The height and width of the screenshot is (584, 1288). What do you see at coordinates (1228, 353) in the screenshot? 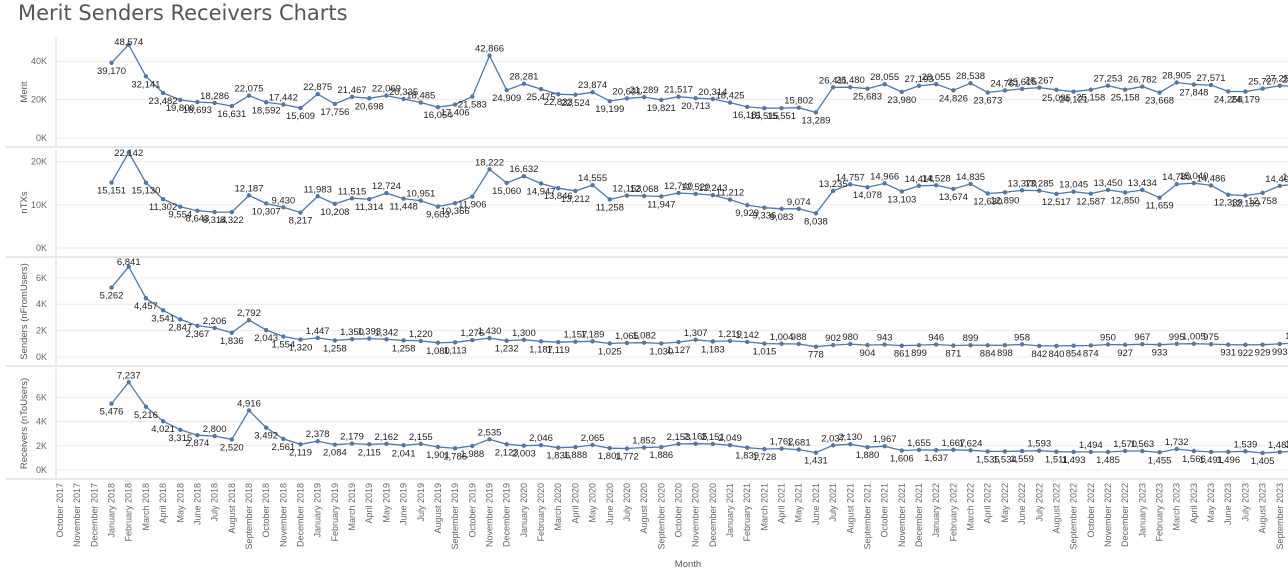
I see `data-label: 931` at bounding box center [1228, 353].